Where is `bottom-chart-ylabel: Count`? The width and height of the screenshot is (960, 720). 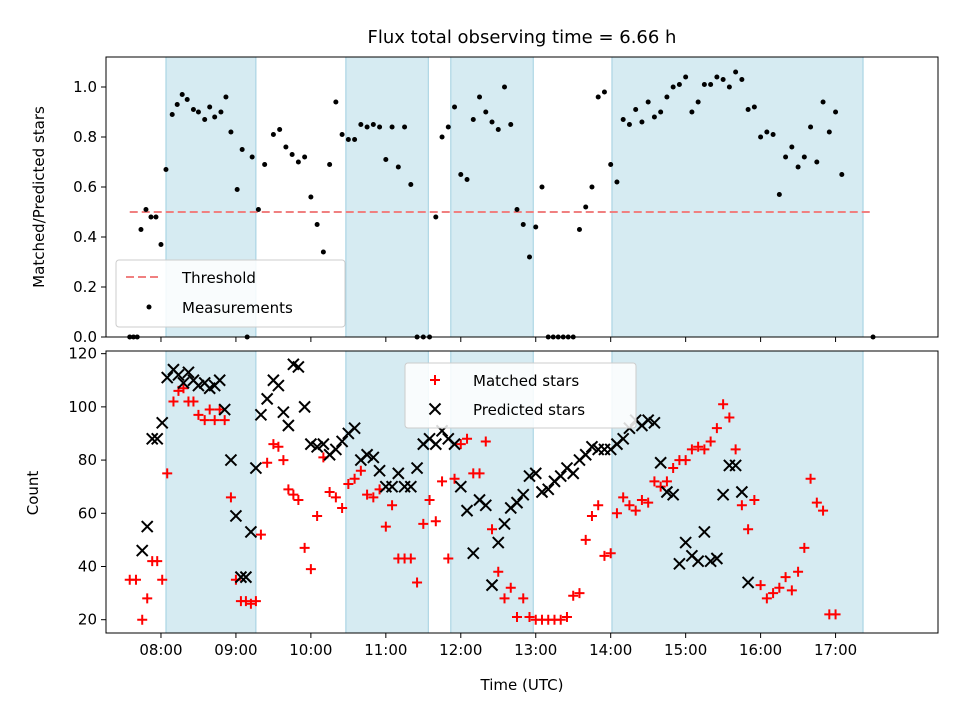 bottom-chart-ylabel: Count is located at coordinates (33, 493).